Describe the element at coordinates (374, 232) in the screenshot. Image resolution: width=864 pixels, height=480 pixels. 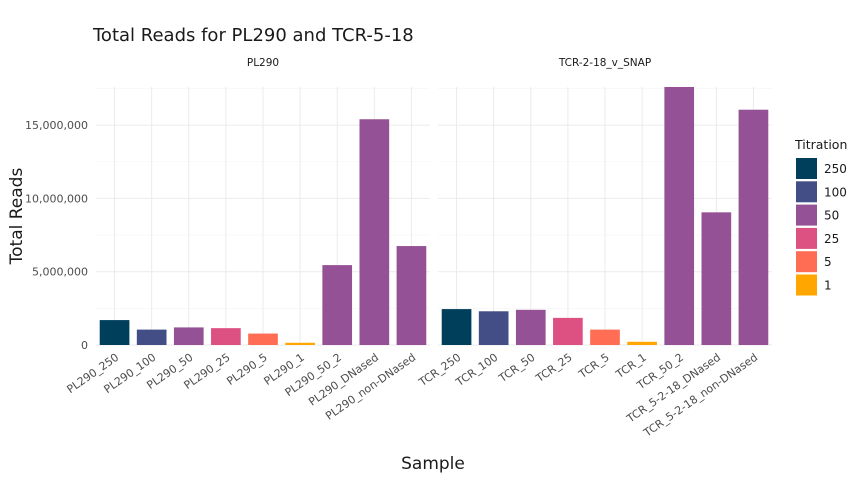
I see `bar-PL290_DNased` at that location.